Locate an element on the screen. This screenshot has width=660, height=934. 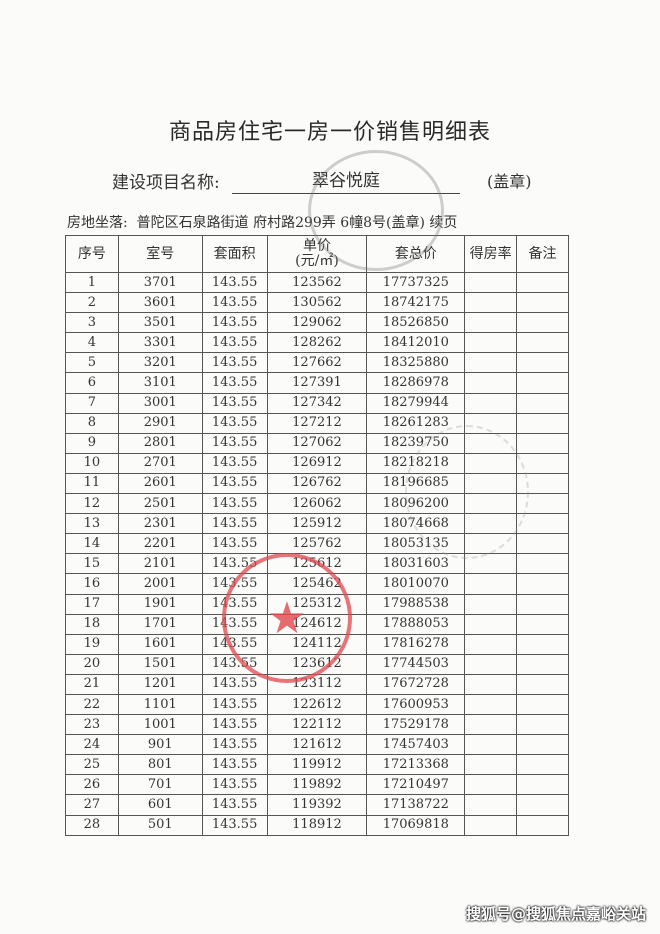
room-number: 1001 is located at coordinates (160, 725).